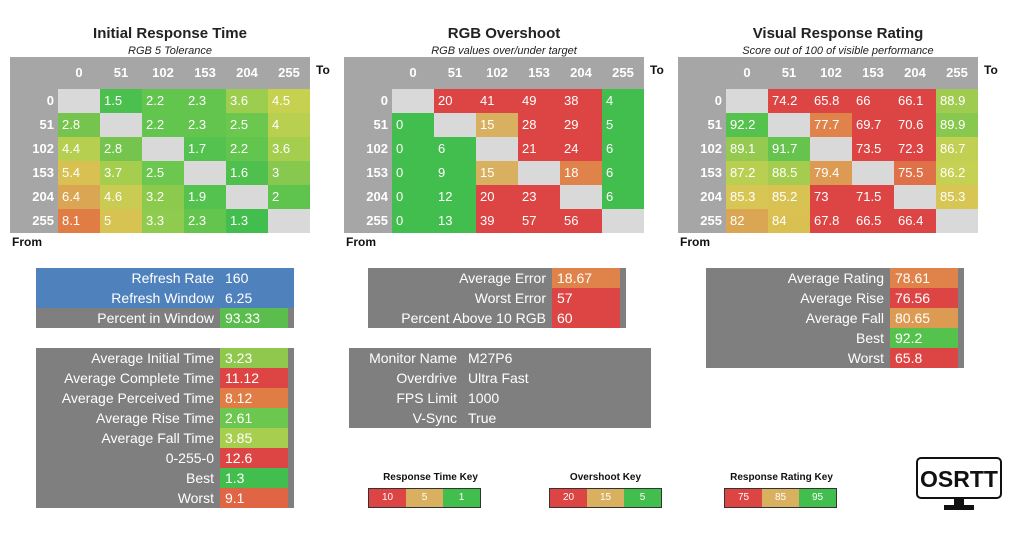 This screenshot has width=1024, height=552. I want to click on stat-value: Ultra Fast, so click(498, 378).